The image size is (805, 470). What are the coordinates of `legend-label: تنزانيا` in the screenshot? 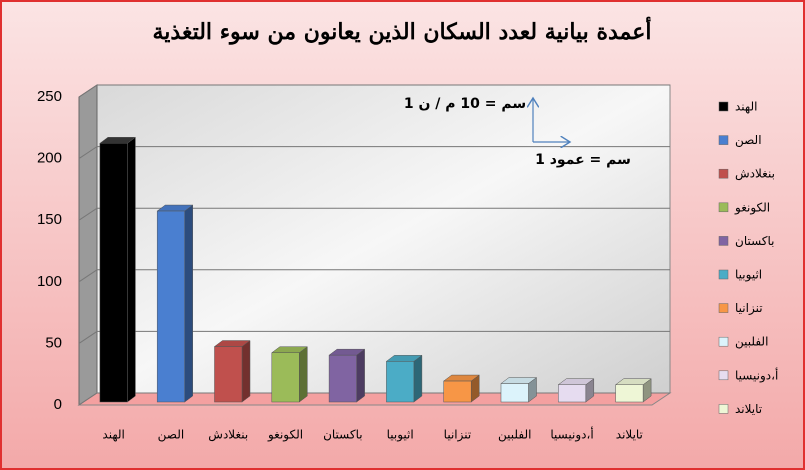 It's located at (749, 308).